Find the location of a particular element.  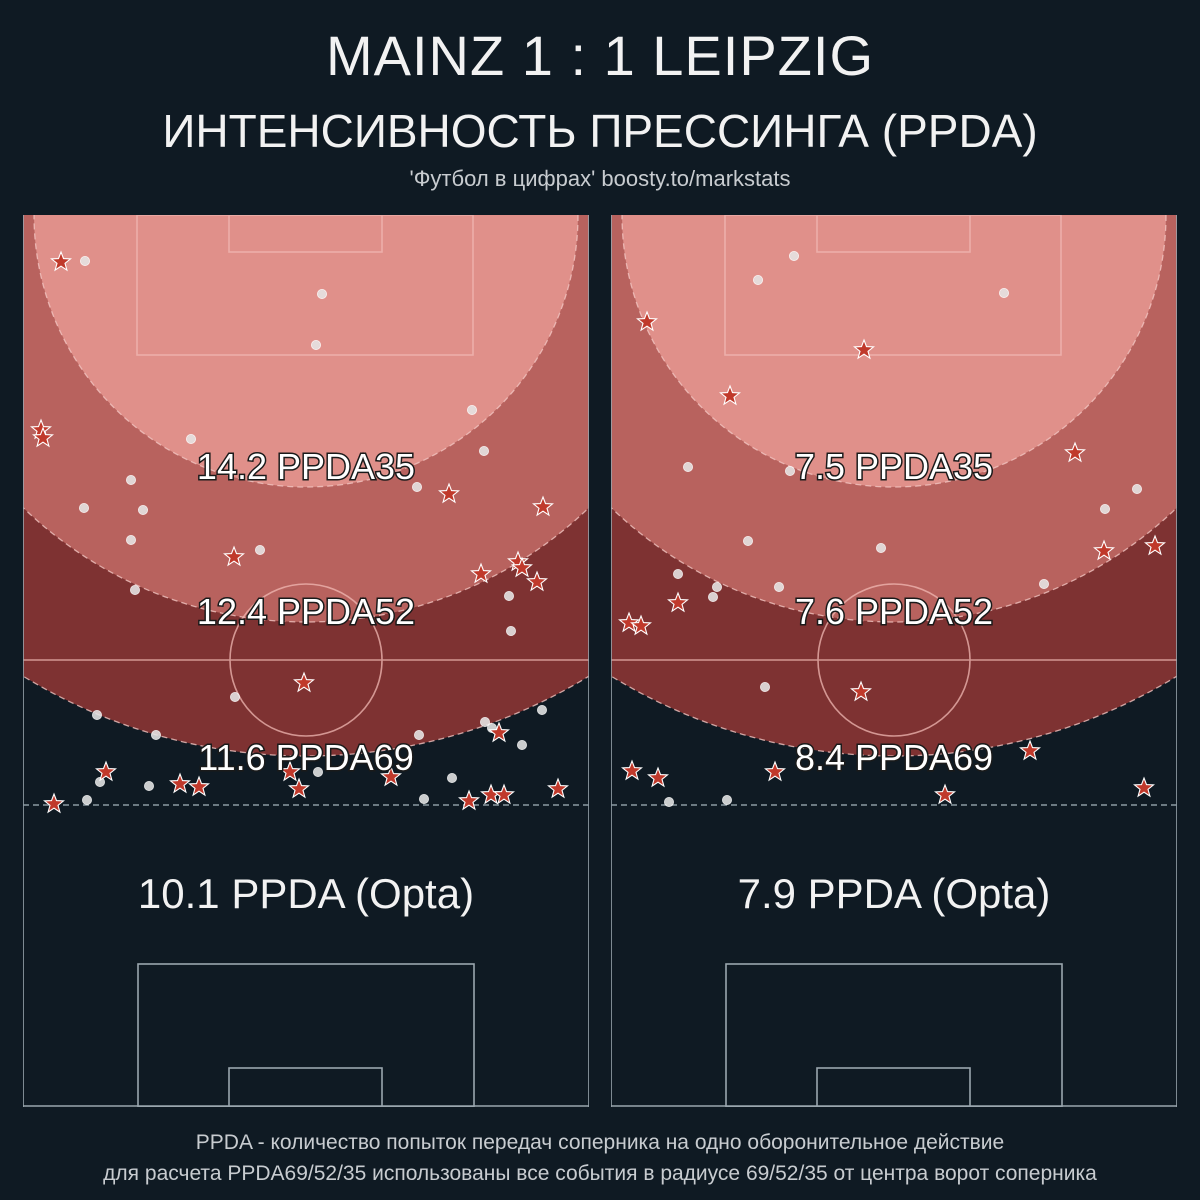

center-circle is located at coordinates (306, 660).